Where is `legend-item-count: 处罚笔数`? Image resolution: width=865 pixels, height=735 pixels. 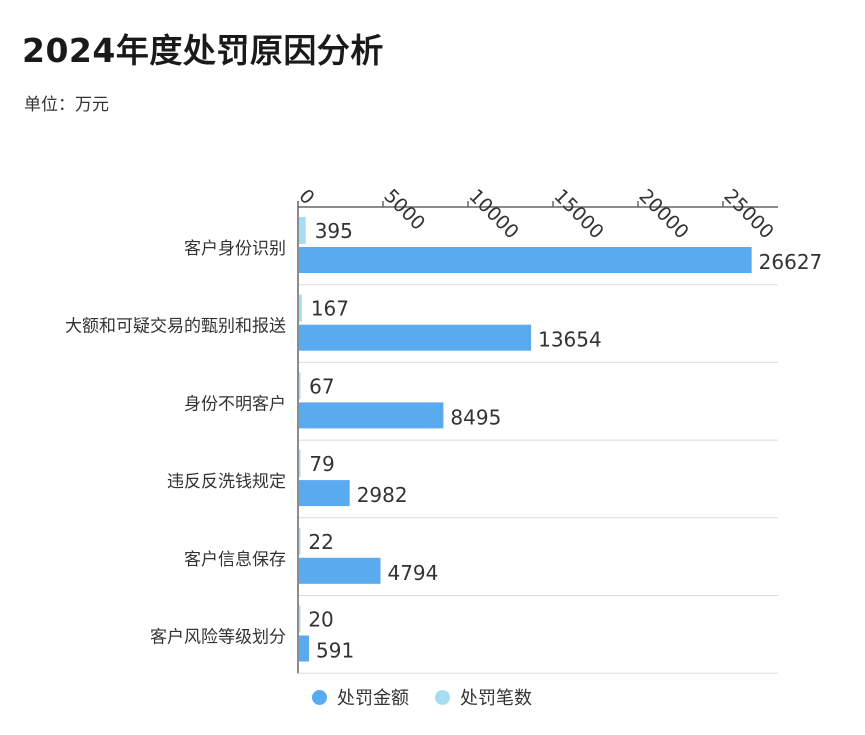 legend-item-count: 处罚笔数 is located at coordinates (483, 697).